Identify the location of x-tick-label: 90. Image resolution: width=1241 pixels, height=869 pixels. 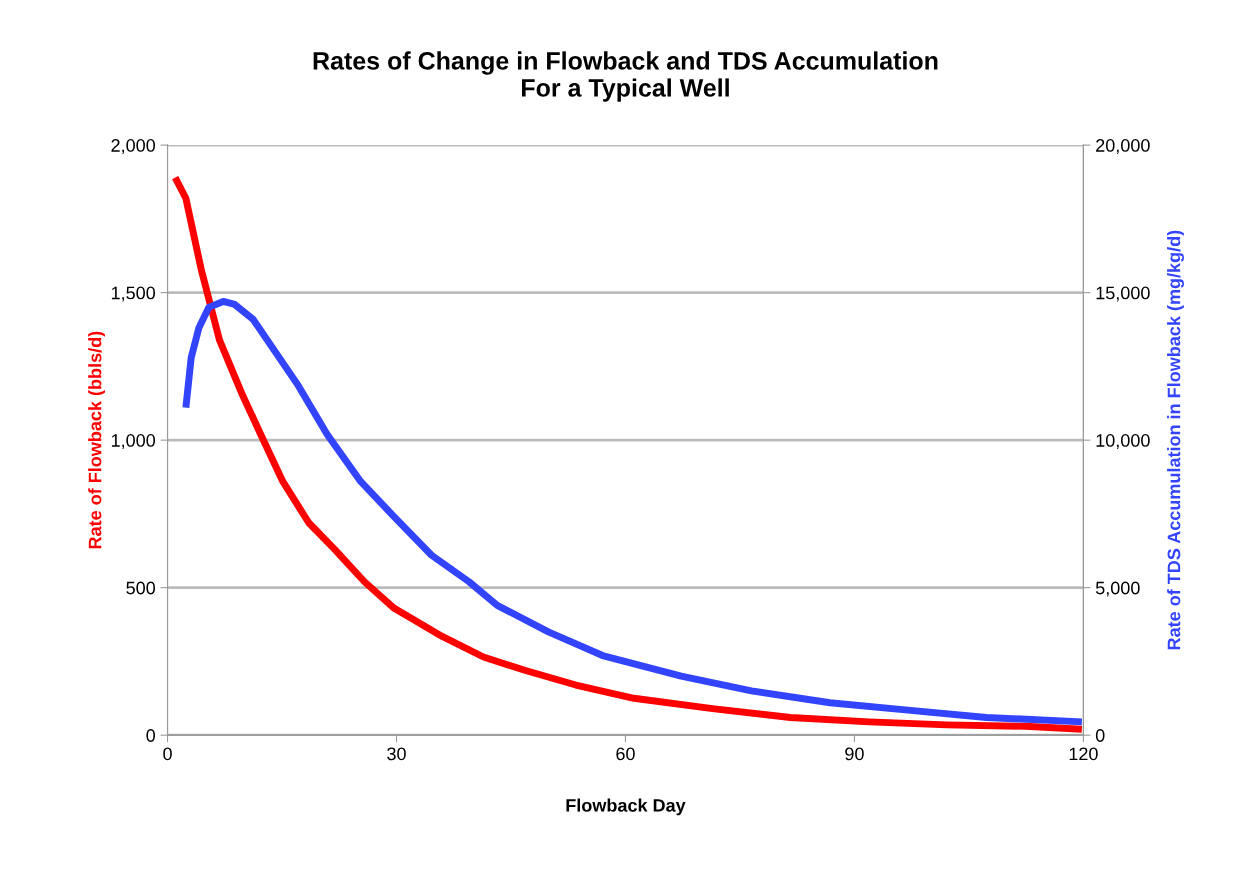
(854, 754).